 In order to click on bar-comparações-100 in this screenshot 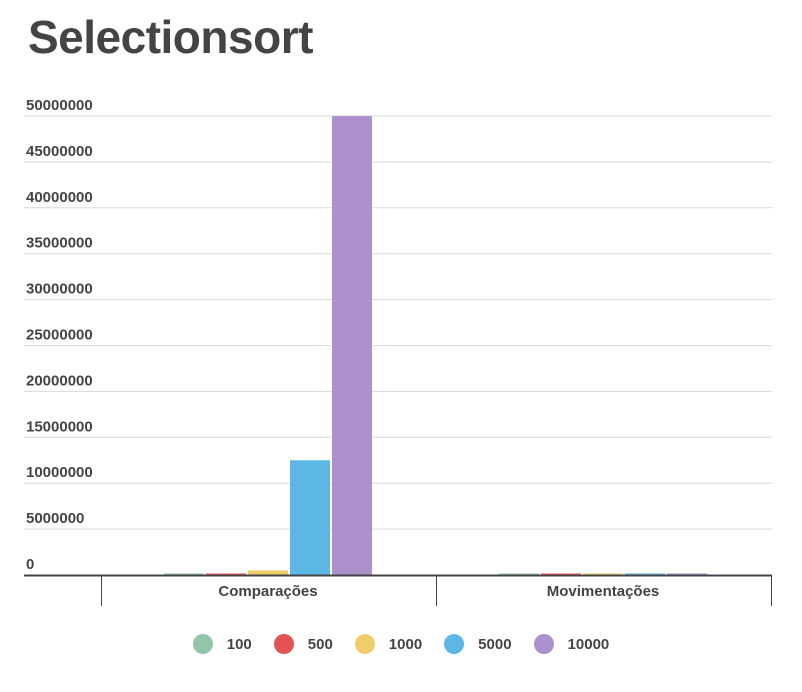, I will do `click(184, 574)`.